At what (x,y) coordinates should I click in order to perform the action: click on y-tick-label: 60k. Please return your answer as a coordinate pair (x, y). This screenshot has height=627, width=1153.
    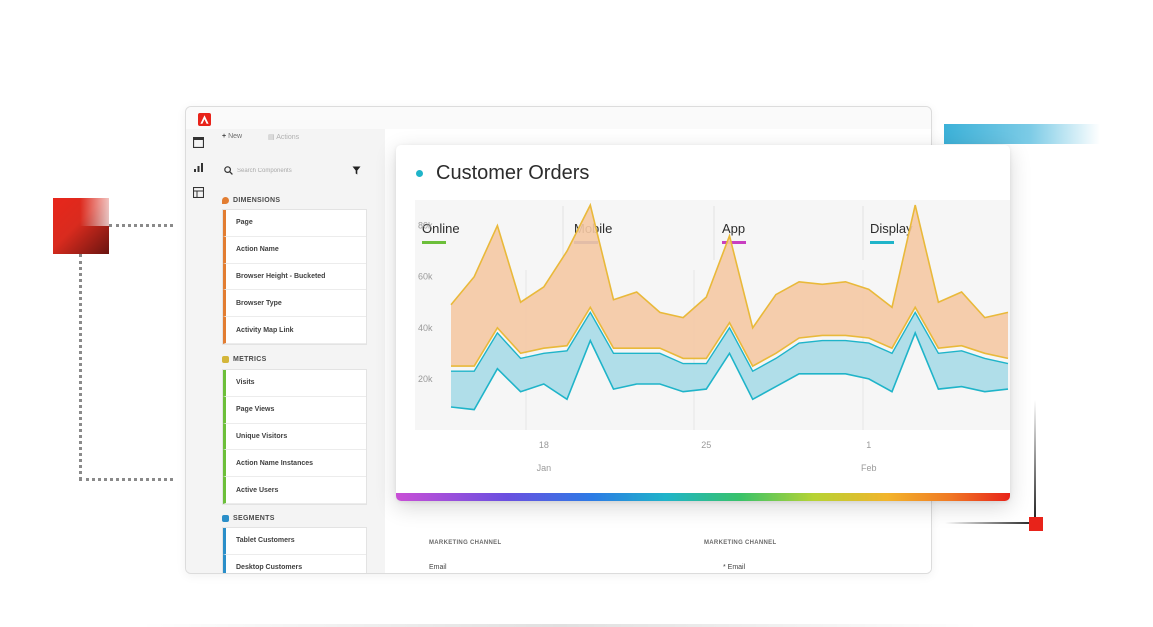
    Looking at the image, I should click on (425, 277).